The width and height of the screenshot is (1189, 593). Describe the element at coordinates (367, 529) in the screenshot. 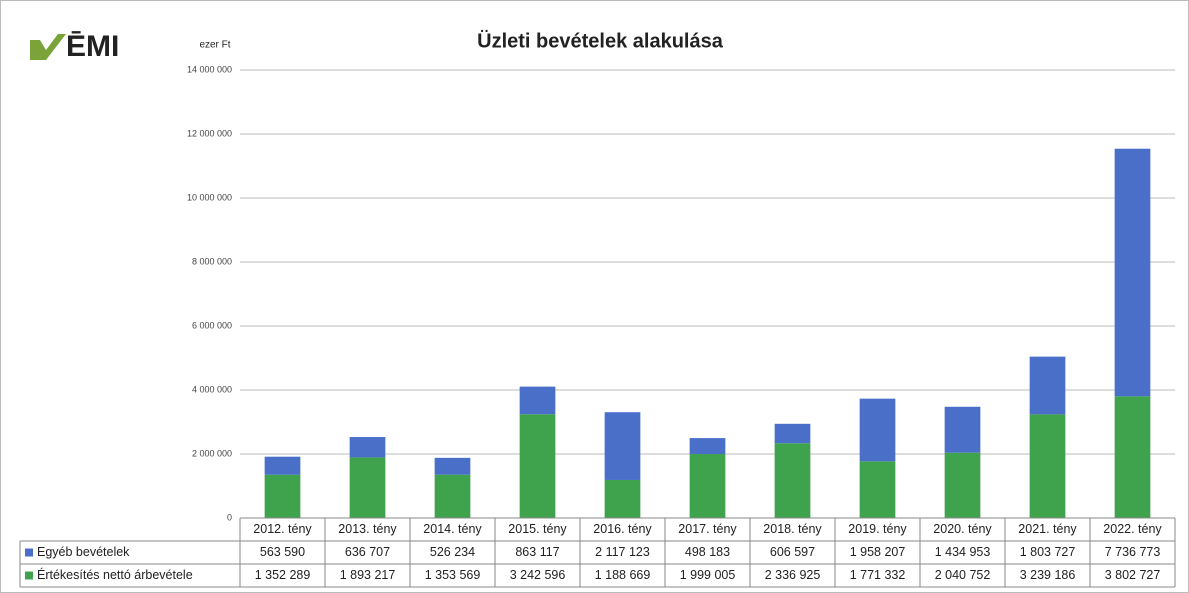

I see `x-tick-label: 2013. tény` at that location.